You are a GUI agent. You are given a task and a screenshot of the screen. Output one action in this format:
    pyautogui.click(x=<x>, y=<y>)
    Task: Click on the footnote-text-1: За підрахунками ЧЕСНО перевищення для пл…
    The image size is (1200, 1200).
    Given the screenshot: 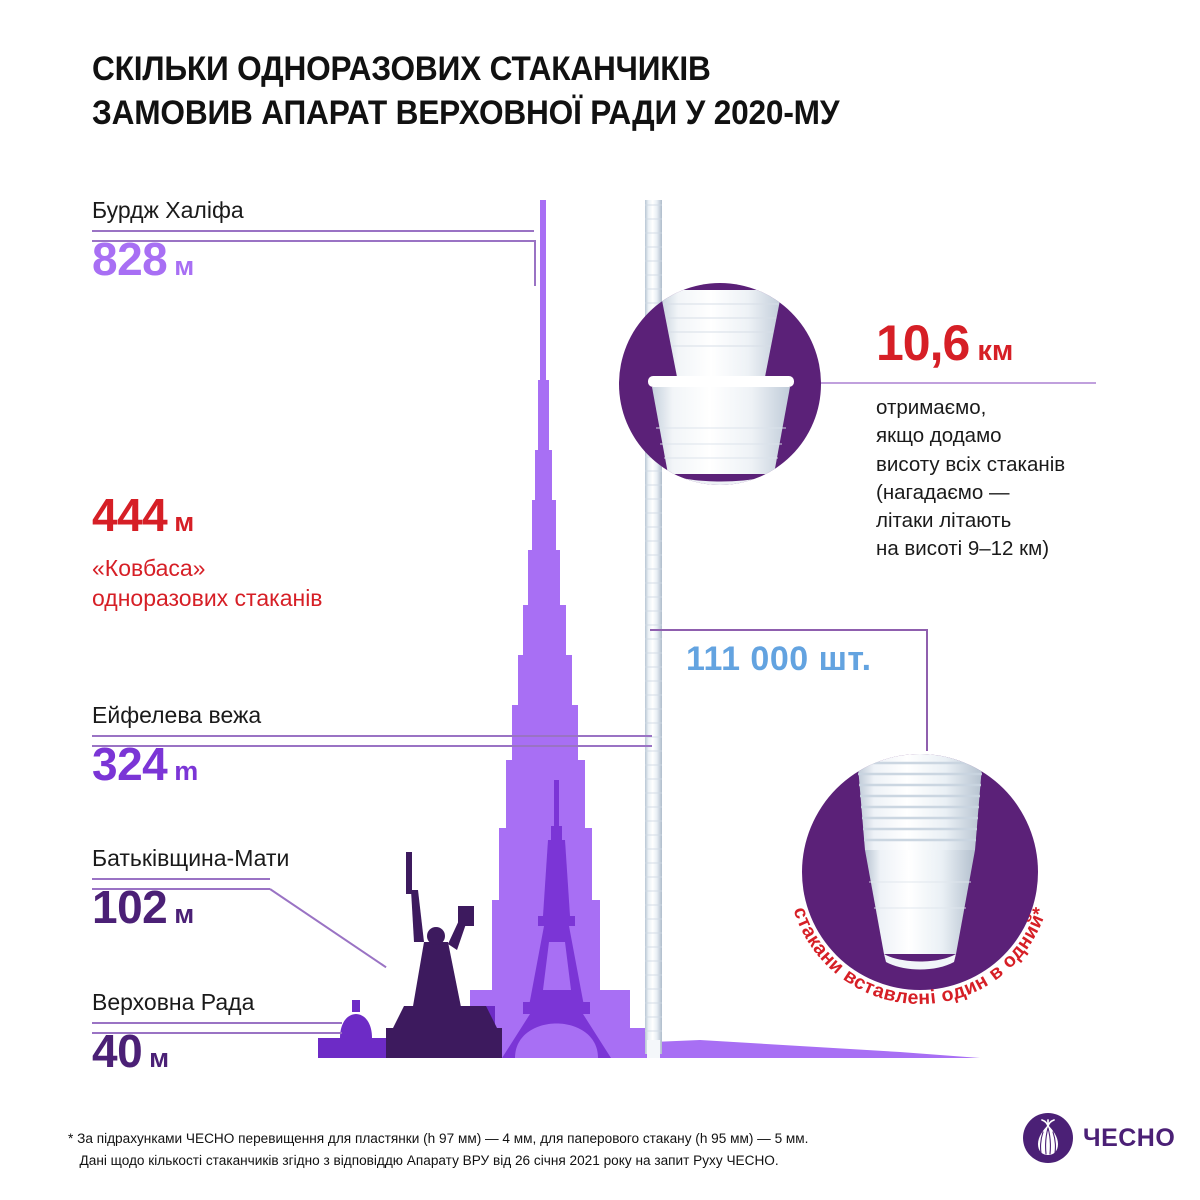 What is the action you would take?
    pyautogui.click(x=443, y=1139)
    